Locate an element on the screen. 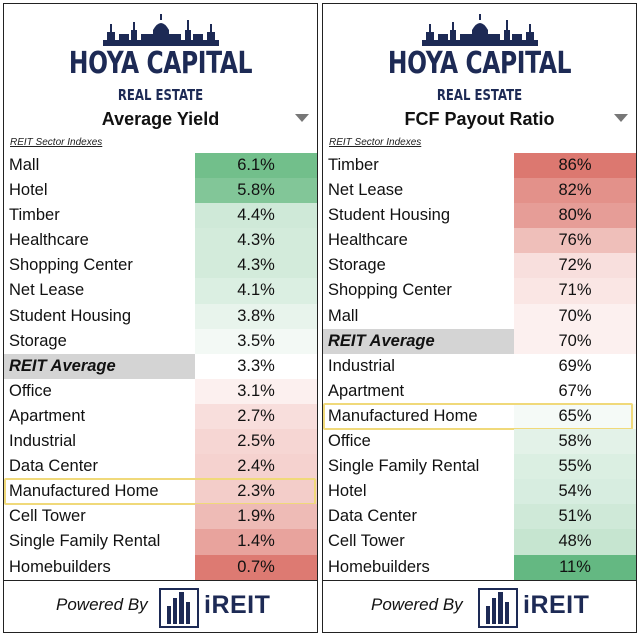  table-row: Hotel 5.8% is located at coordinates (160, 191).